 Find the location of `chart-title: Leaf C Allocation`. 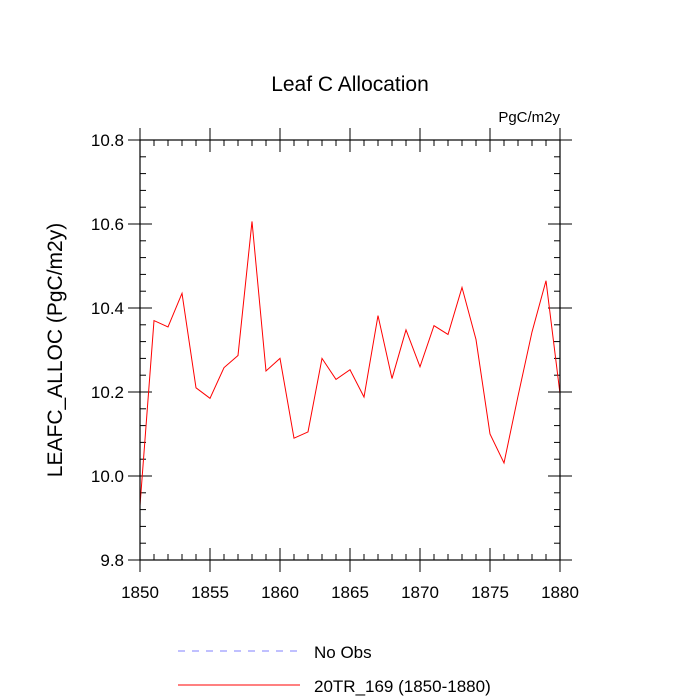

chart-title: Leaf C Allocation is located at coordinates (350, 84).